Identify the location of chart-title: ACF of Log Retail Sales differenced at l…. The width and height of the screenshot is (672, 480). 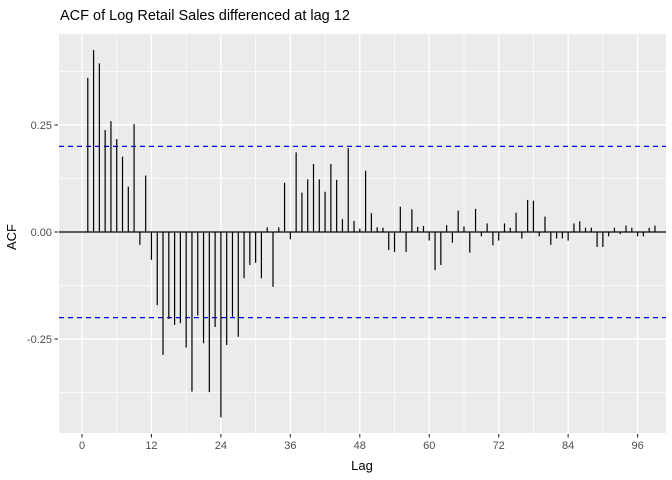
(205, 16).